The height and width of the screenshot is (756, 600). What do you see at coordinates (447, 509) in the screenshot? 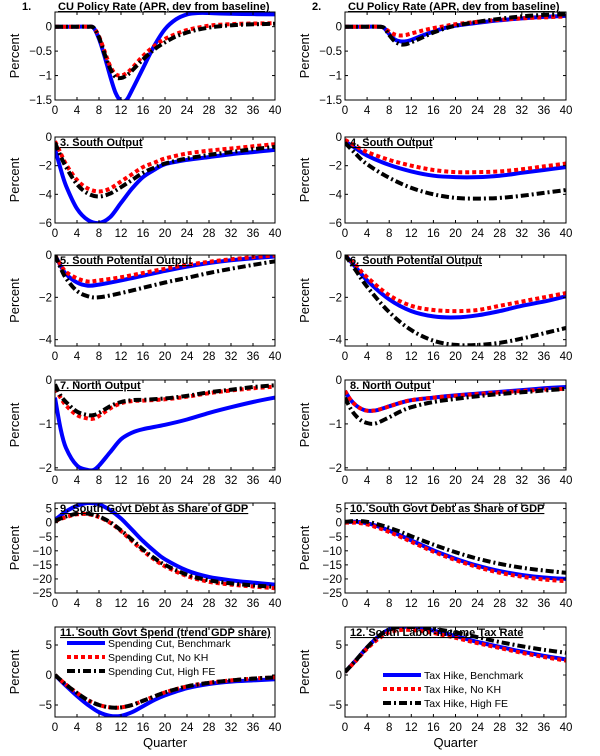
I see `panel-title: 10. South Govt Debt as Share of GDP` at bounding box center [447, 509].